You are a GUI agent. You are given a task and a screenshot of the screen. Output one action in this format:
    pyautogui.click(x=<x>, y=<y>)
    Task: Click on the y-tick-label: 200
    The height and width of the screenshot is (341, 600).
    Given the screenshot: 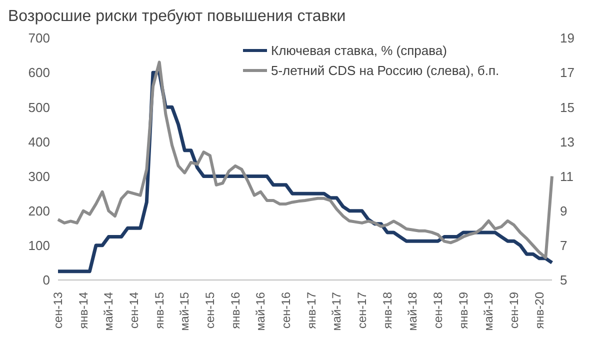 What is the action you would take?
    pyautogui.click(x=39, y=210)
    